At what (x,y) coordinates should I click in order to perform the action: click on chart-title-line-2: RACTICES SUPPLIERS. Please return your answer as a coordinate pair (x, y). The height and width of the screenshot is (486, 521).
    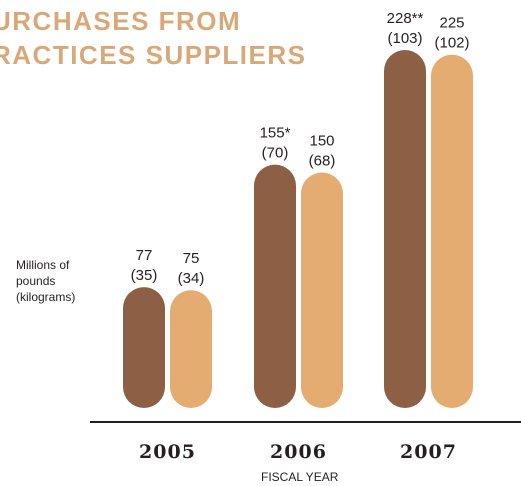
    Looking at the image, I should click on (153, 55).